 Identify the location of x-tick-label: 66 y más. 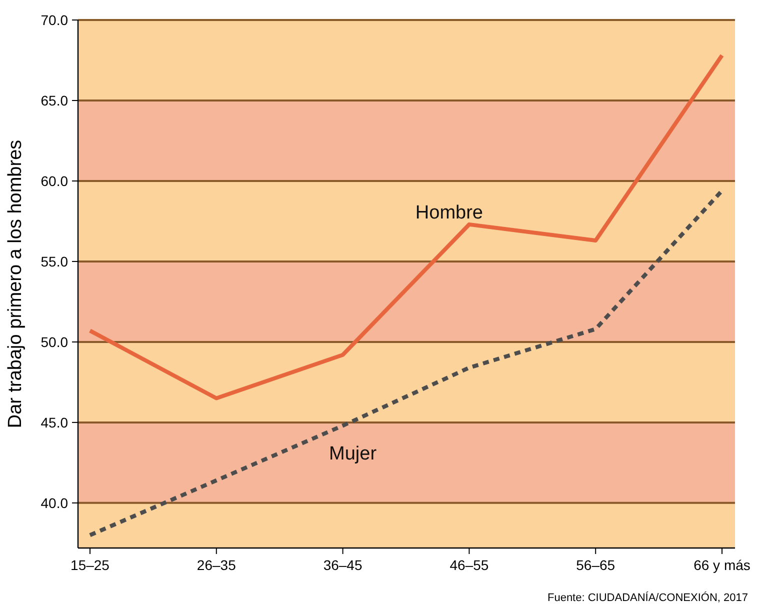
(722, 565).